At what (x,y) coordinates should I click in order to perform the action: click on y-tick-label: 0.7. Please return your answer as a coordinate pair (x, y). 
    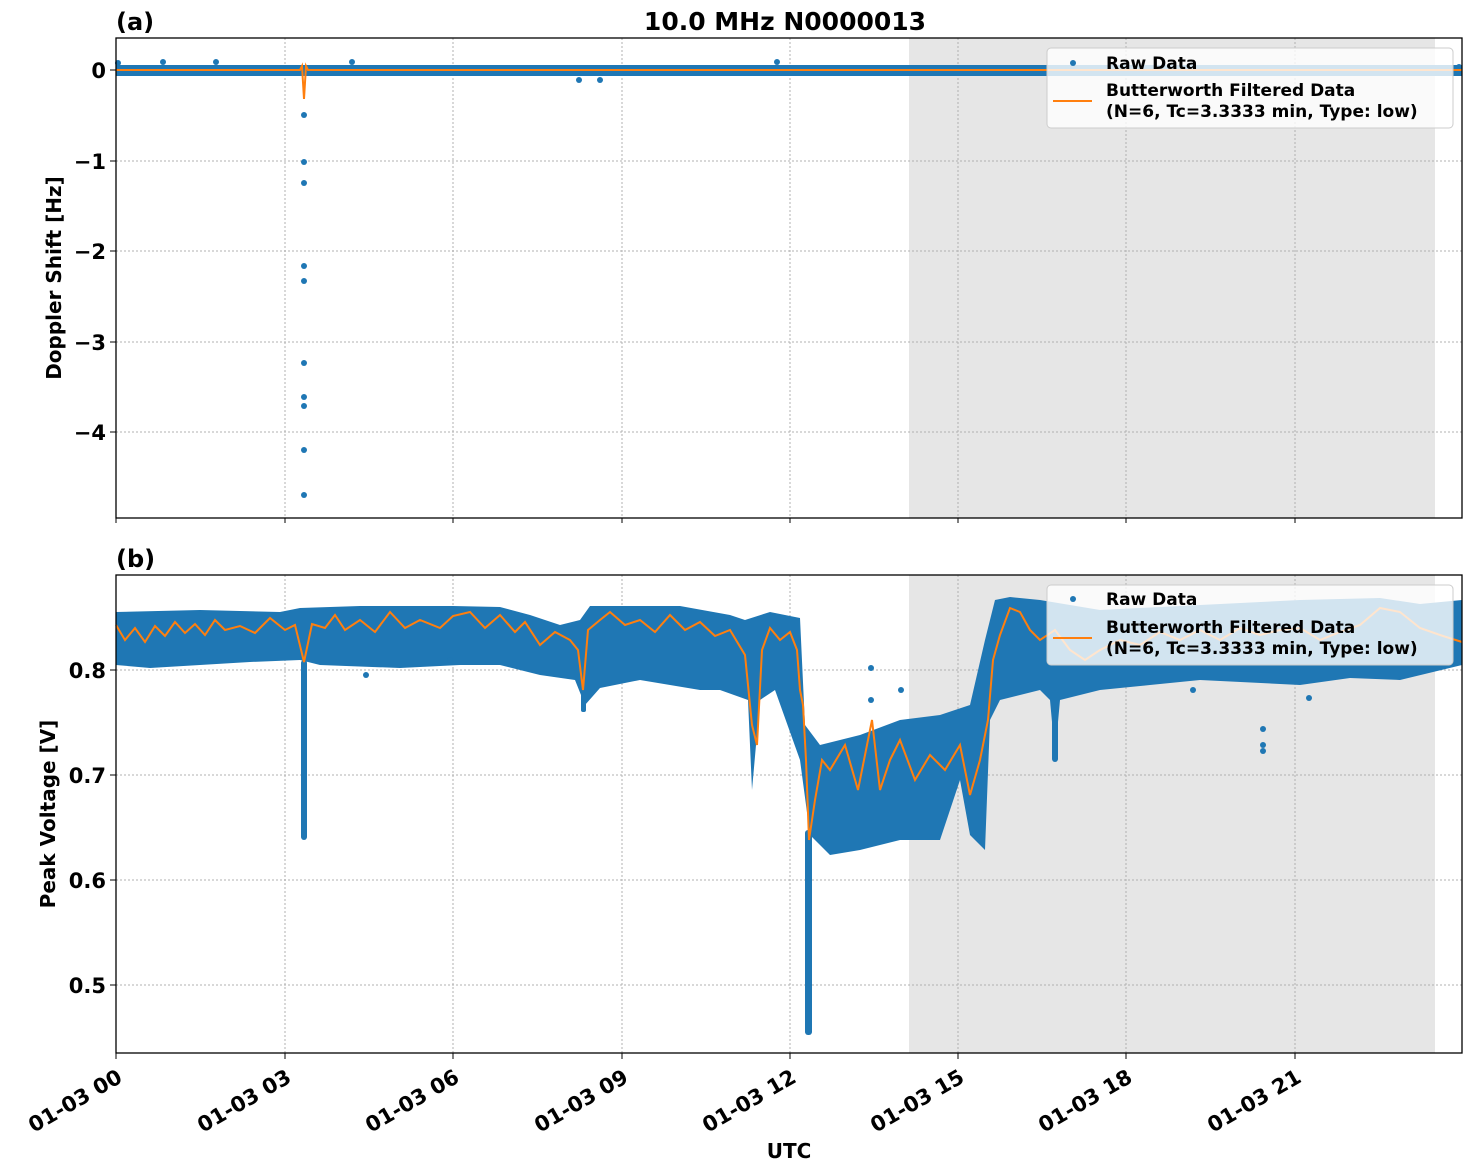
    Looking at the image, I should click on (87, 776).